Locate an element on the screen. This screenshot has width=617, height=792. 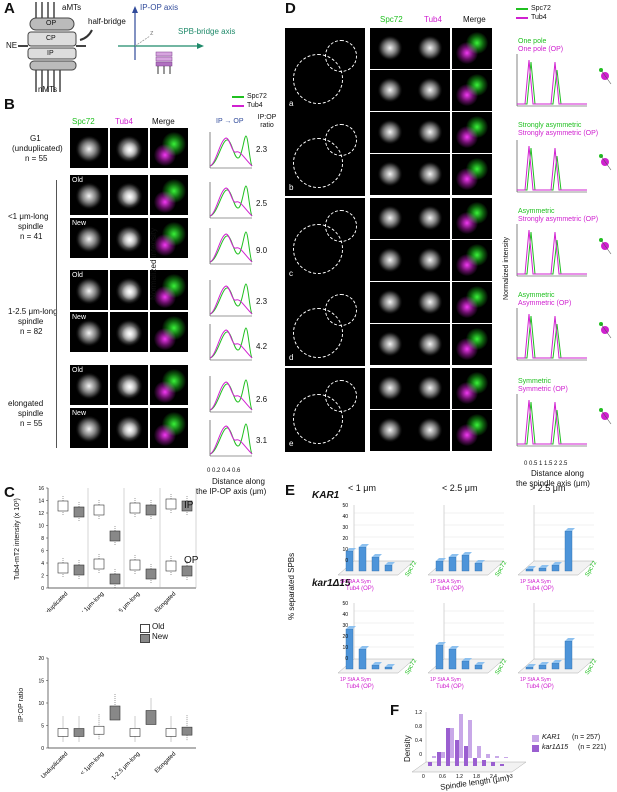
d-tub-class: Symmetric (OP) is located at coordinates (543, 389).